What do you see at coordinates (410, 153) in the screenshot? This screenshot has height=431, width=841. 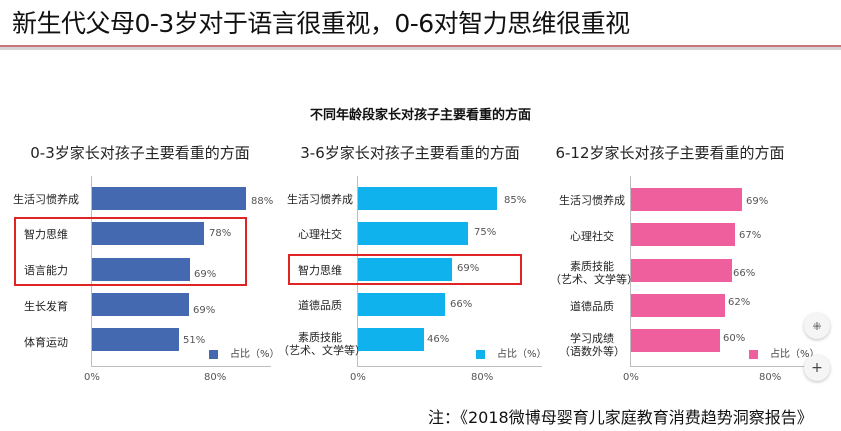 I see `chart-title: 3-6岁家长对孩子主要看重的方面` at bounding box center [410, 153].